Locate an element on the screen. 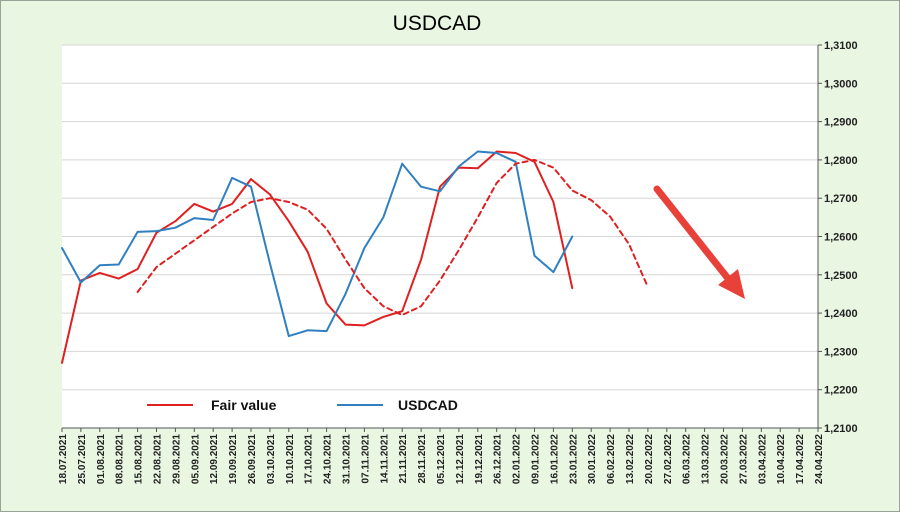 This screenshot has width=900, height=512. legend-label-fair-value: Fair value is located at coordinates (244, 405).